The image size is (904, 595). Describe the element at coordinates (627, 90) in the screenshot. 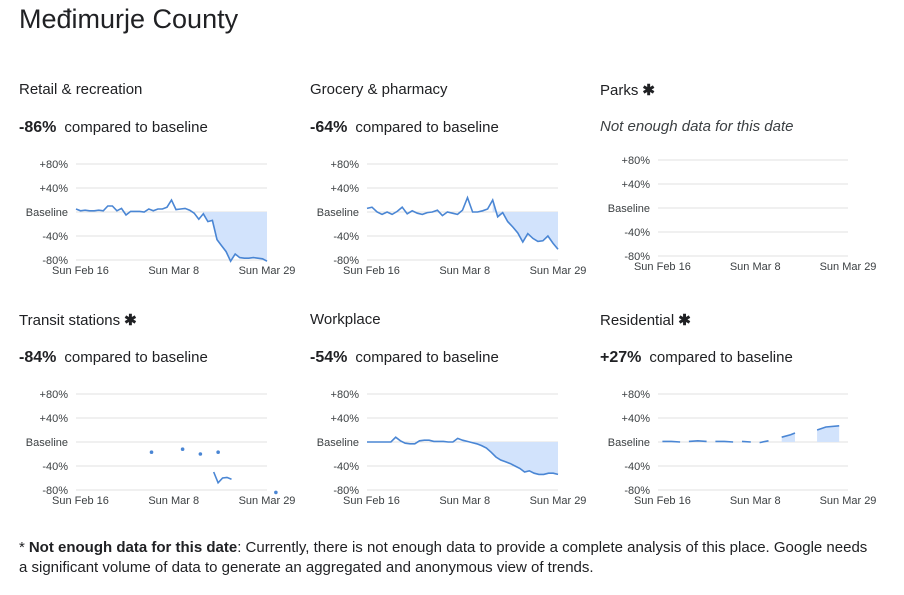

I see `panel-title: Parks ✱` at that location.